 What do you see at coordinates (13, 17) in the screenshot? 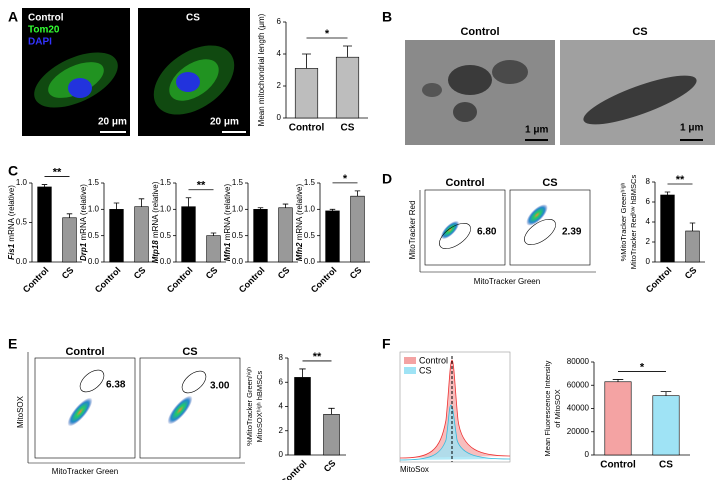
I see `panel-label: A` at bounding box center [13, 17].